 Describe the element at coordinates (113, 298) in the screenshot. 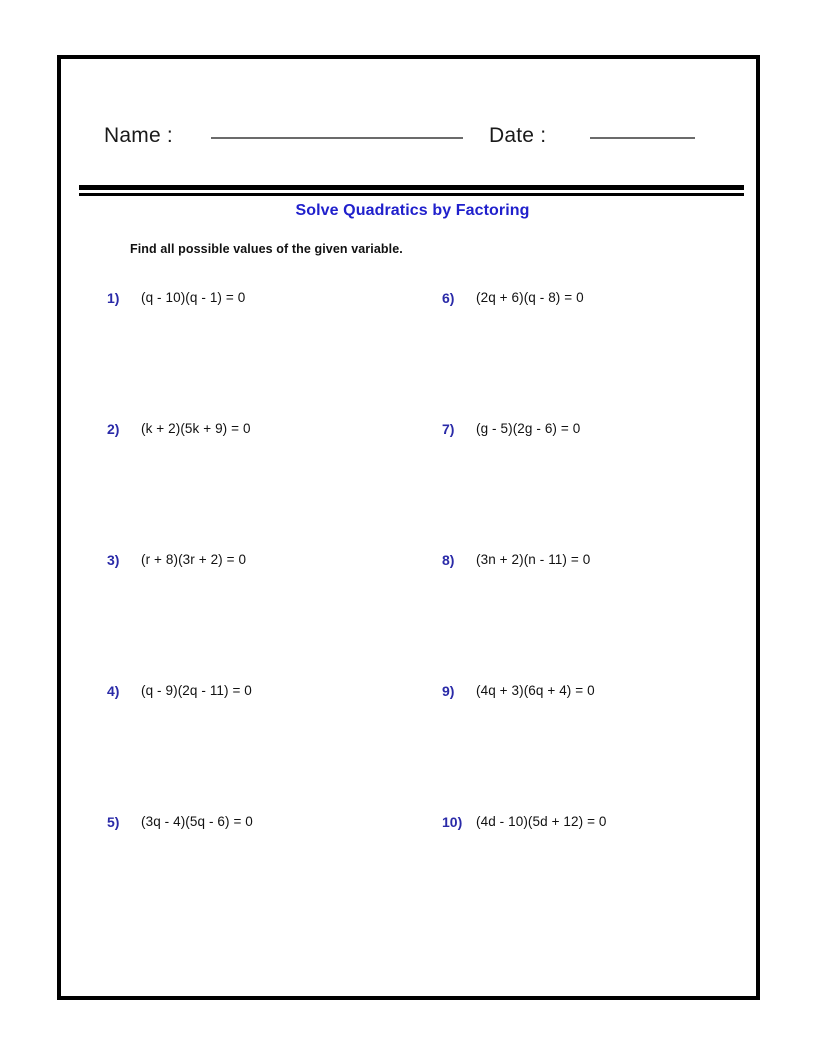

I see `problem-number: 1)` at that location.